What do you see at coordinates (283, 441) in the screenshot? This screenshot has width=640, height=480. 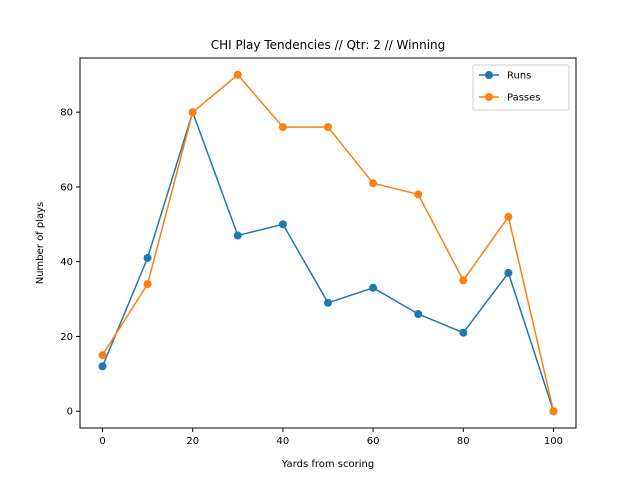 I see `x-tick-label: 40` at bounding box center [283, 441].